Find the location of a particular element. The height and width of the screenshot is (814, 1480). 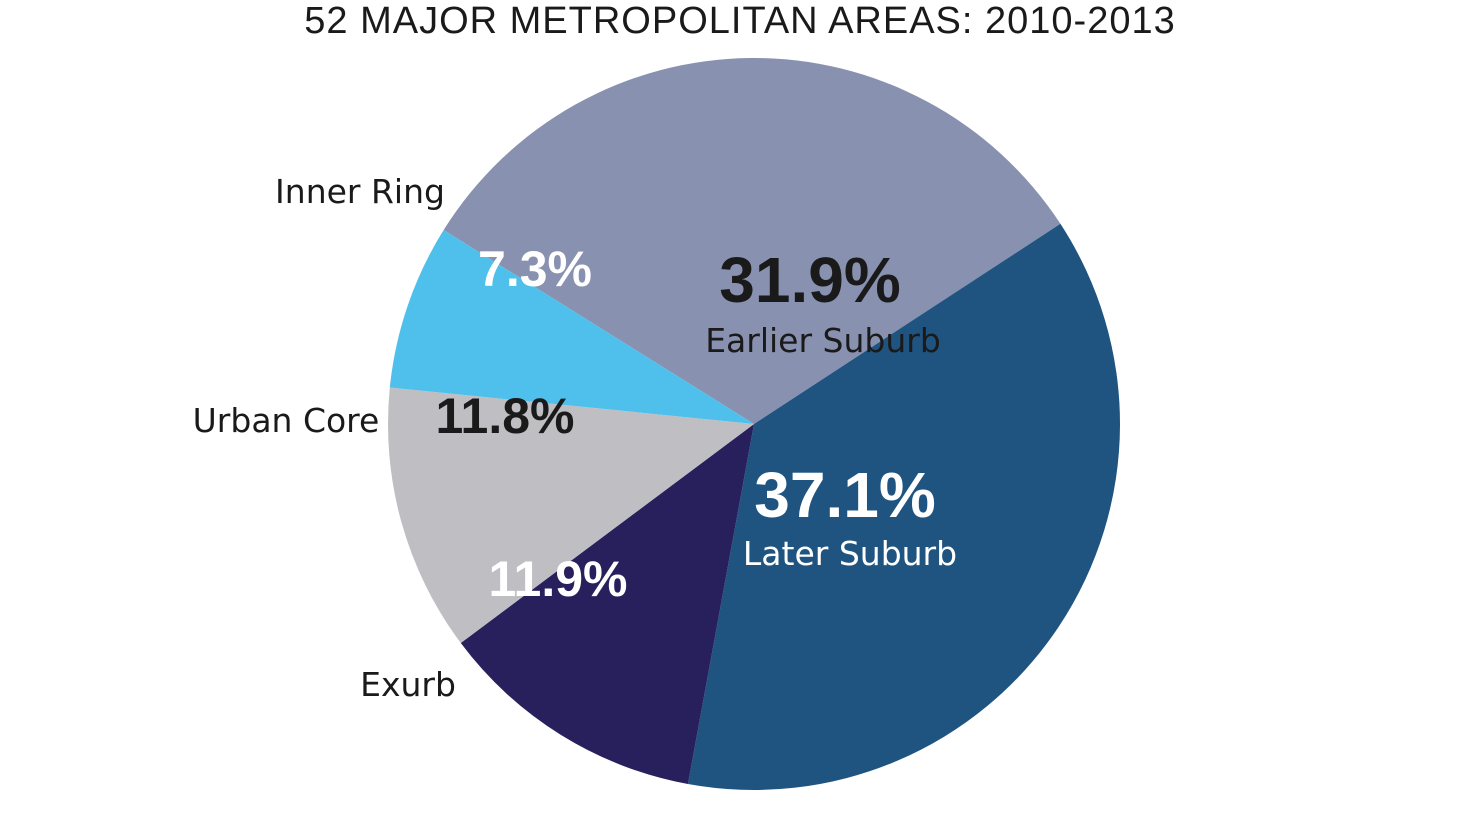

value-label-inner-ring: 7.3% is located at coordinates (535, 269).